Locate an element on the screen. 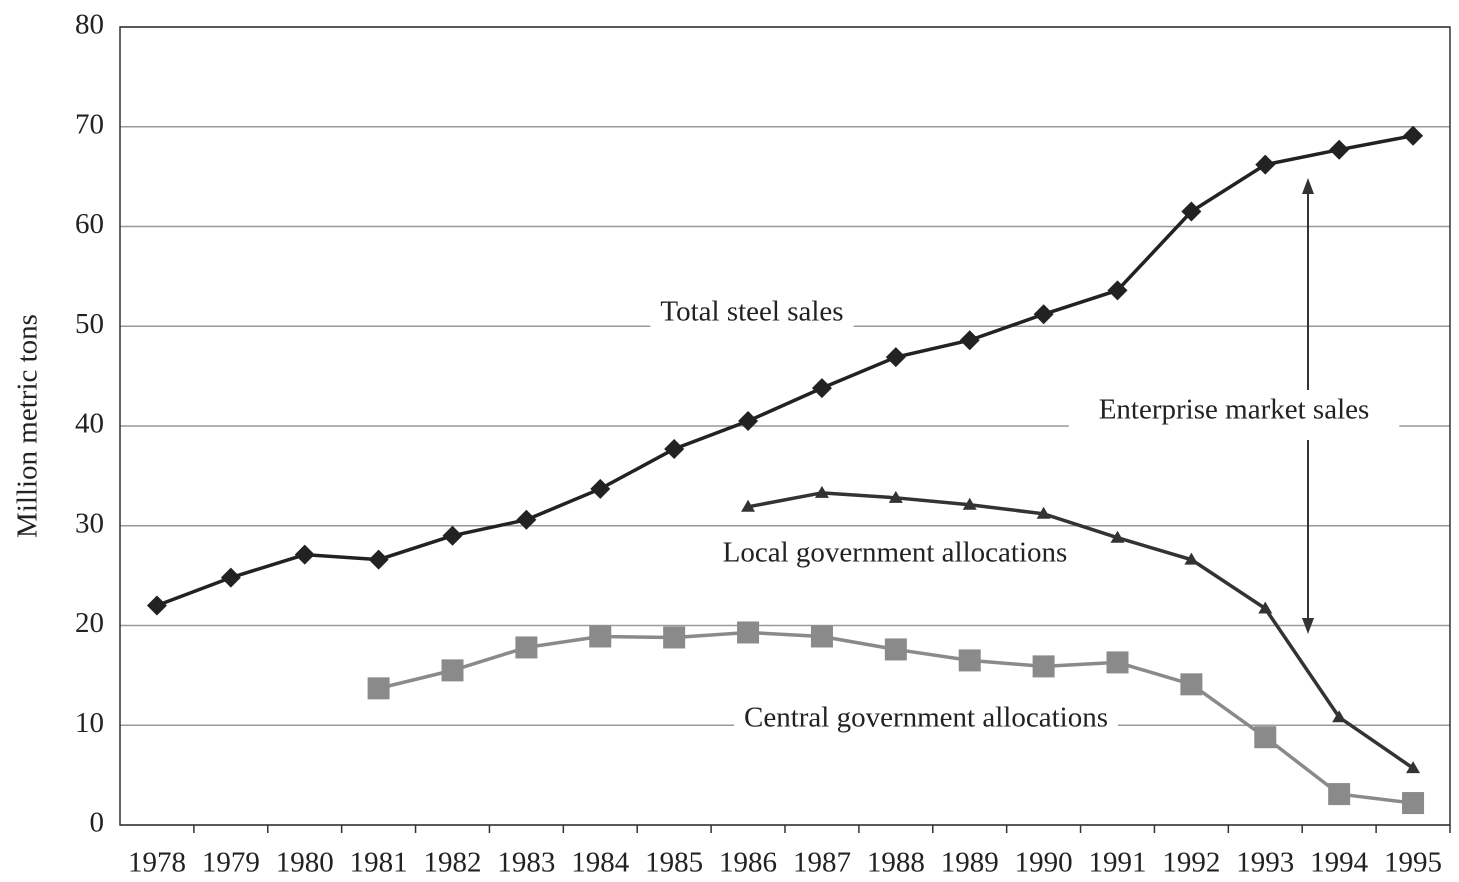 The width and height of the screenshot is (1459, 882). x-tick-label: 1982 is located at coordinates (453, 863).